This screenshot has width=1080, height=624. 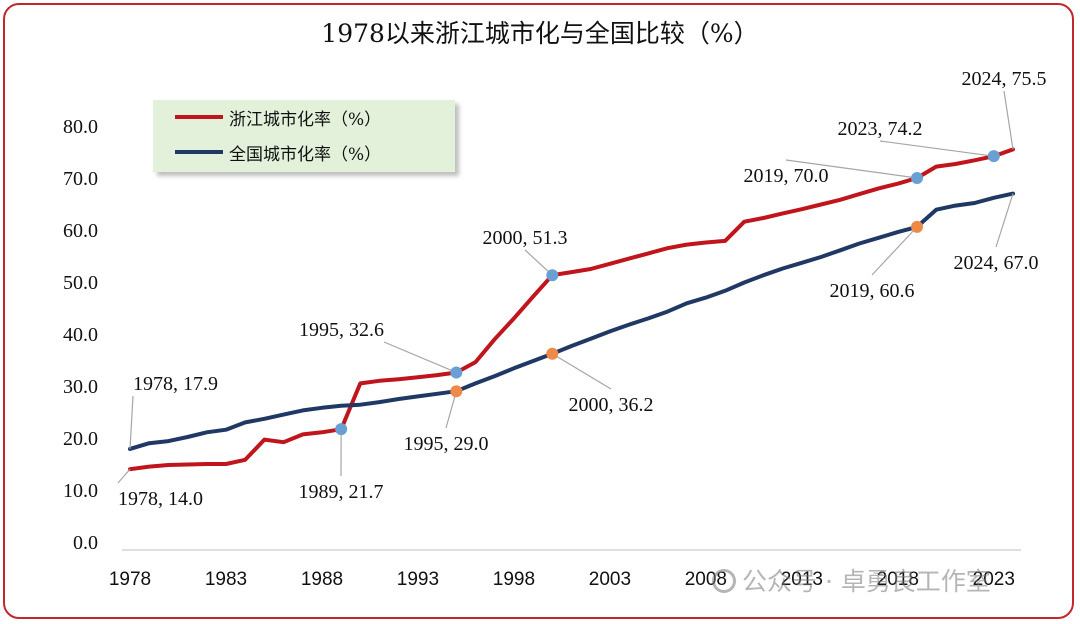 I want to click on x-tick-label: 2018, so click(x=898, y=579).